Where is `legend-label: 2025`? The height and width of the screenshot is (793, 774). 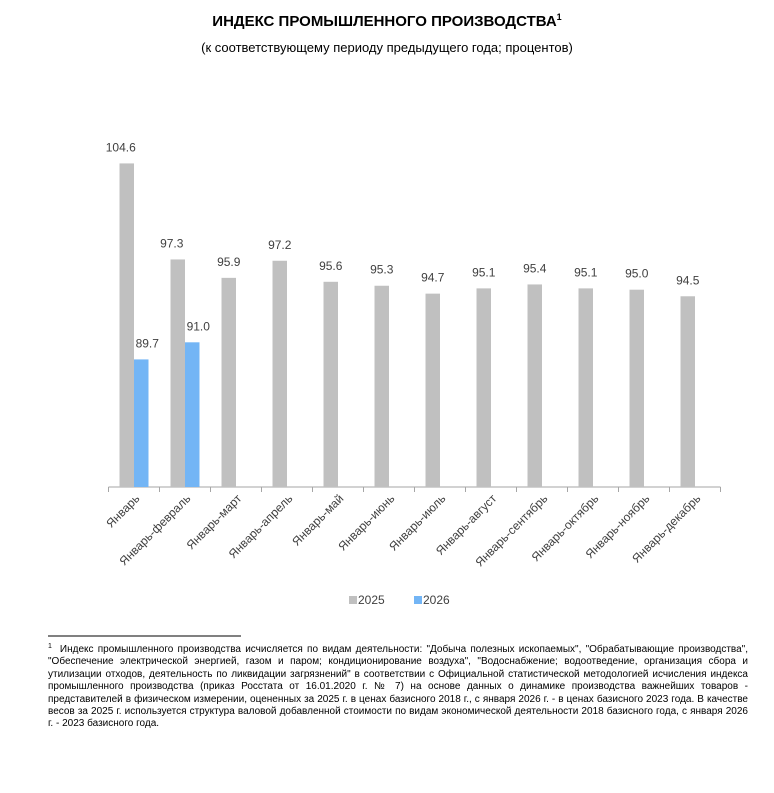 legend-label: 2025 is located at coordinates (371, 600).